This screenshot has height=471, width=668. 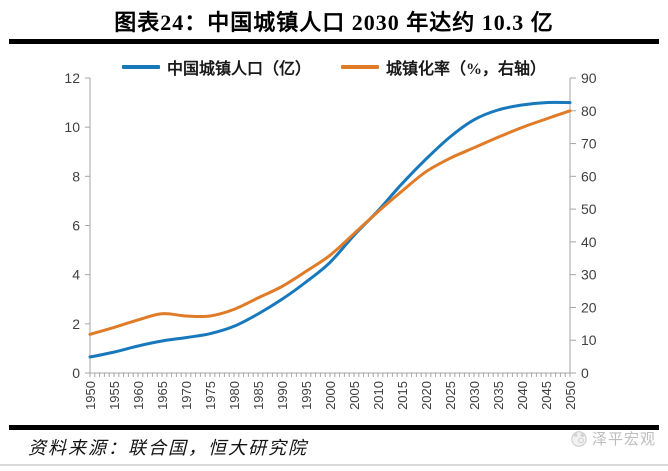 I want to click on x-tick-label: 1985, so click(x=258, y=395).